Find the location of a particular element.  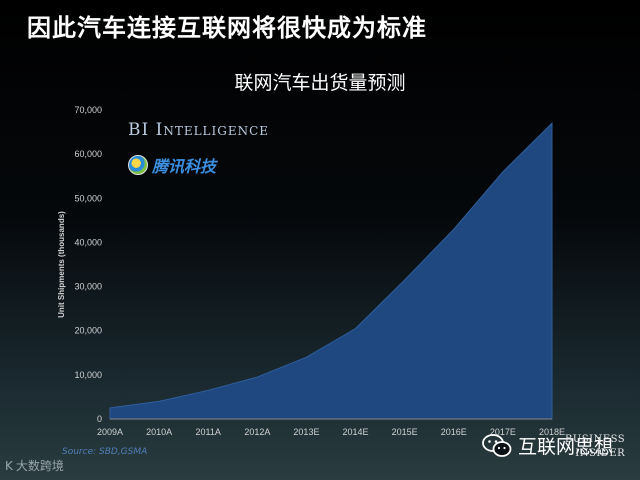

tencent-tech-name: 腾讯科技 is located at coordinates (184, 166).